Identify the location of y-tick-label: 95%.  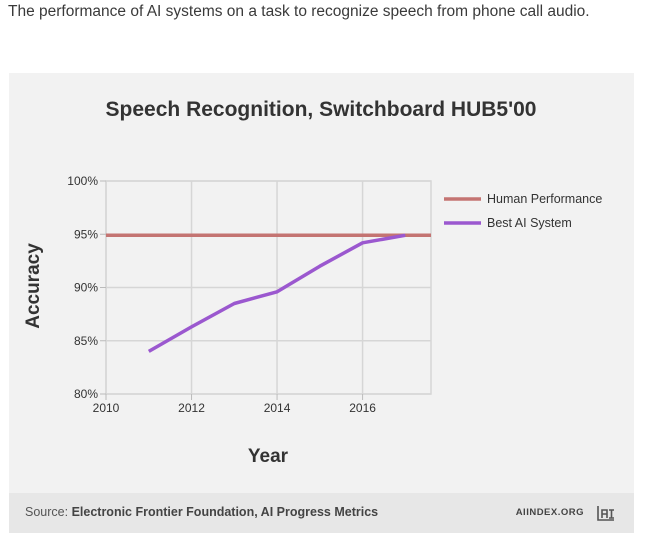
(86, 234).